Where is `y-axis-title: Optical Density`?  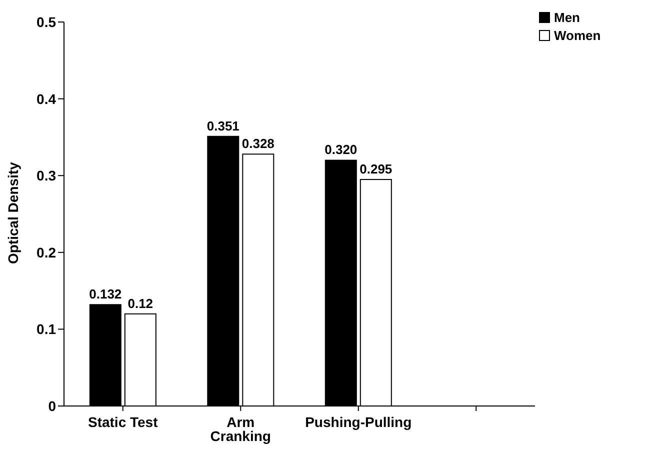
y-axis-title: Optical Density is located at coordinates (12, 213).